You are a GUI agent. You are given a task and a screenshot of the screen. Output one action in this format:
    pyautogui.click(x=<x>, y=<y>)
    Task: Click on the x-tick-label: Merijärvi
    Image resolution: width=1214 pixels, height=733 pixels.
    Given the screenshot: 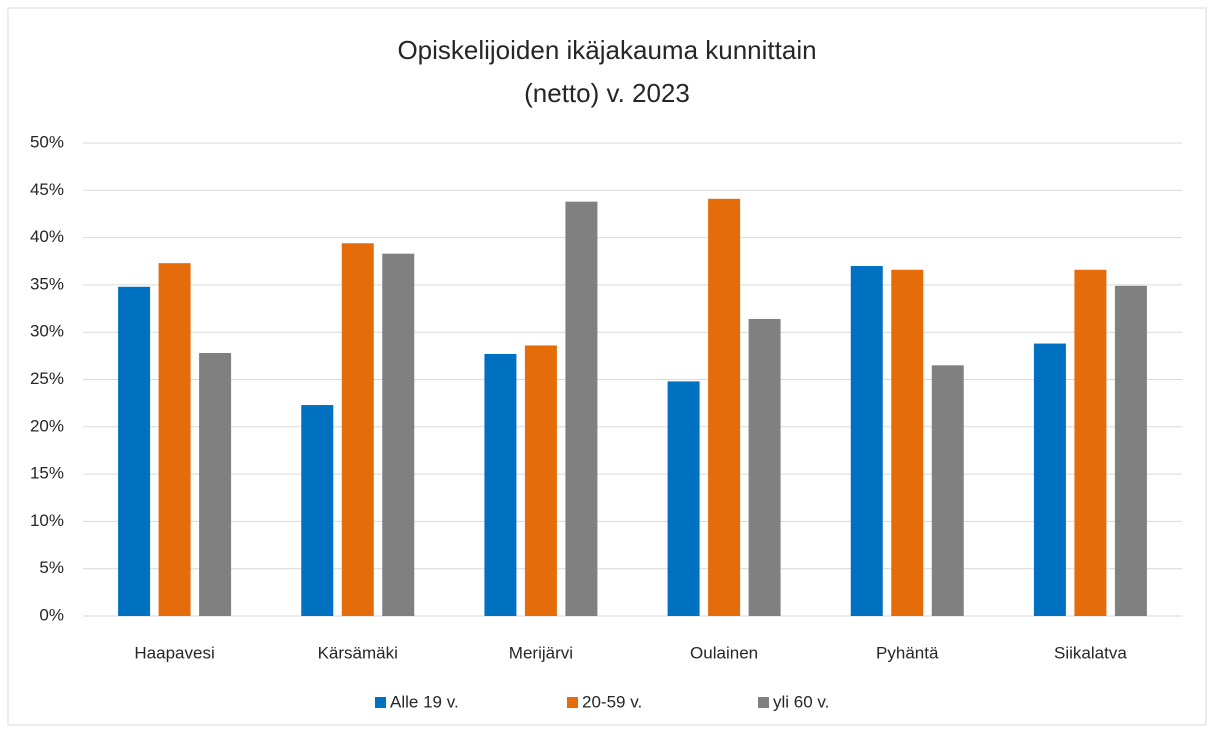 What is the action you would take?
    pyautogui.click(x=541, y=652)
    